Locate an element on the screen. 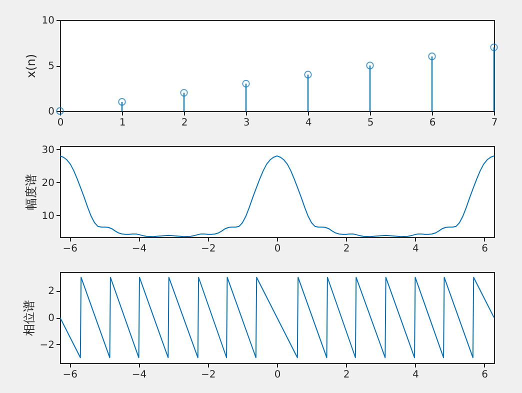 The height and width of the screenshot is (393, 522). y-tick-label: 30 is located at coordinates (48, 150).